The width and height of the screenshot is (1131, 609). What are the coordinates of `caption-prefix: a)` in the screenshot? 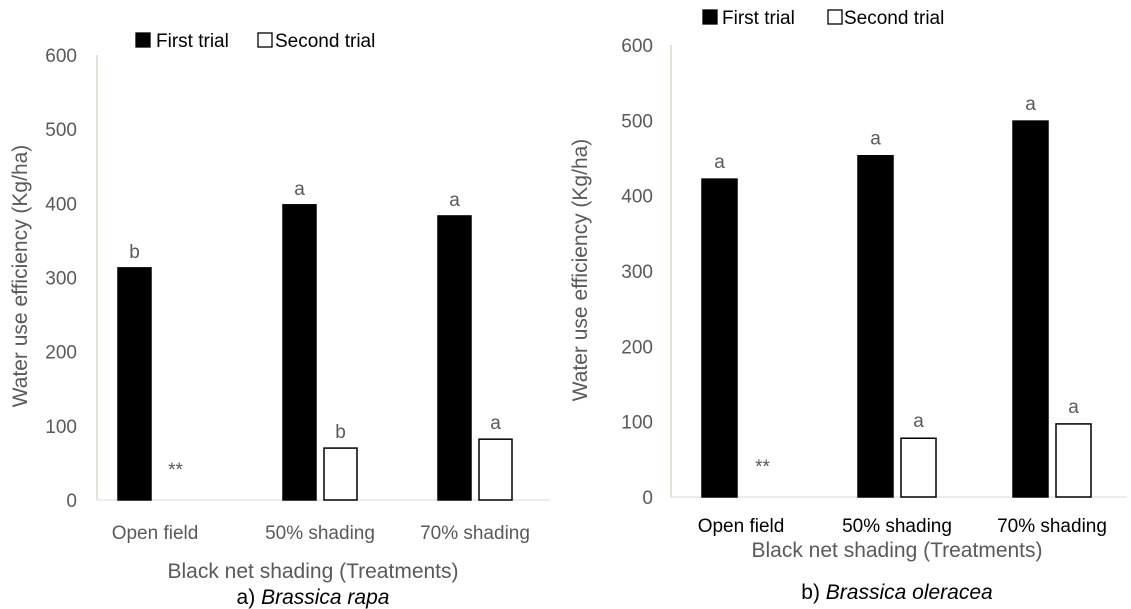 It's located at (249, 597).